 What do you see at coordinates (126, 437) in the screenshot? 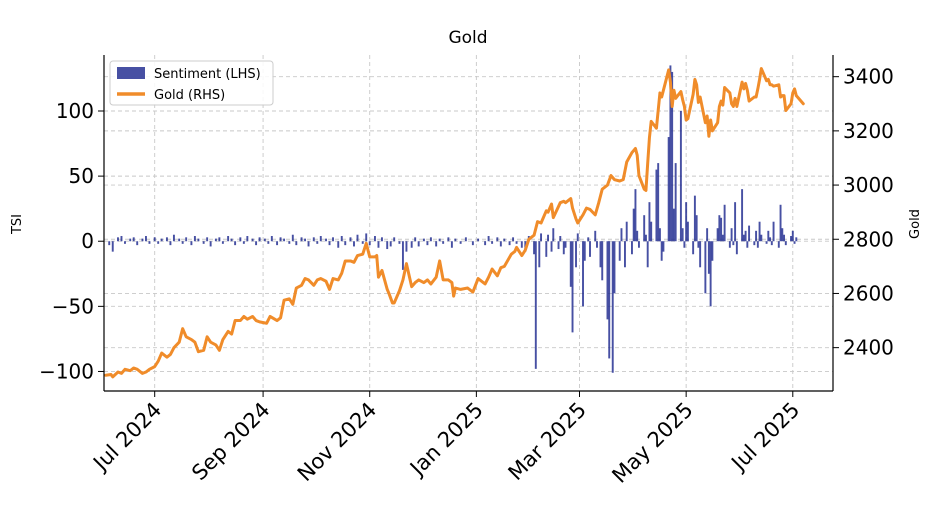
I see `x-tick-label: Jul 2024` at bounding box center [126, 437].